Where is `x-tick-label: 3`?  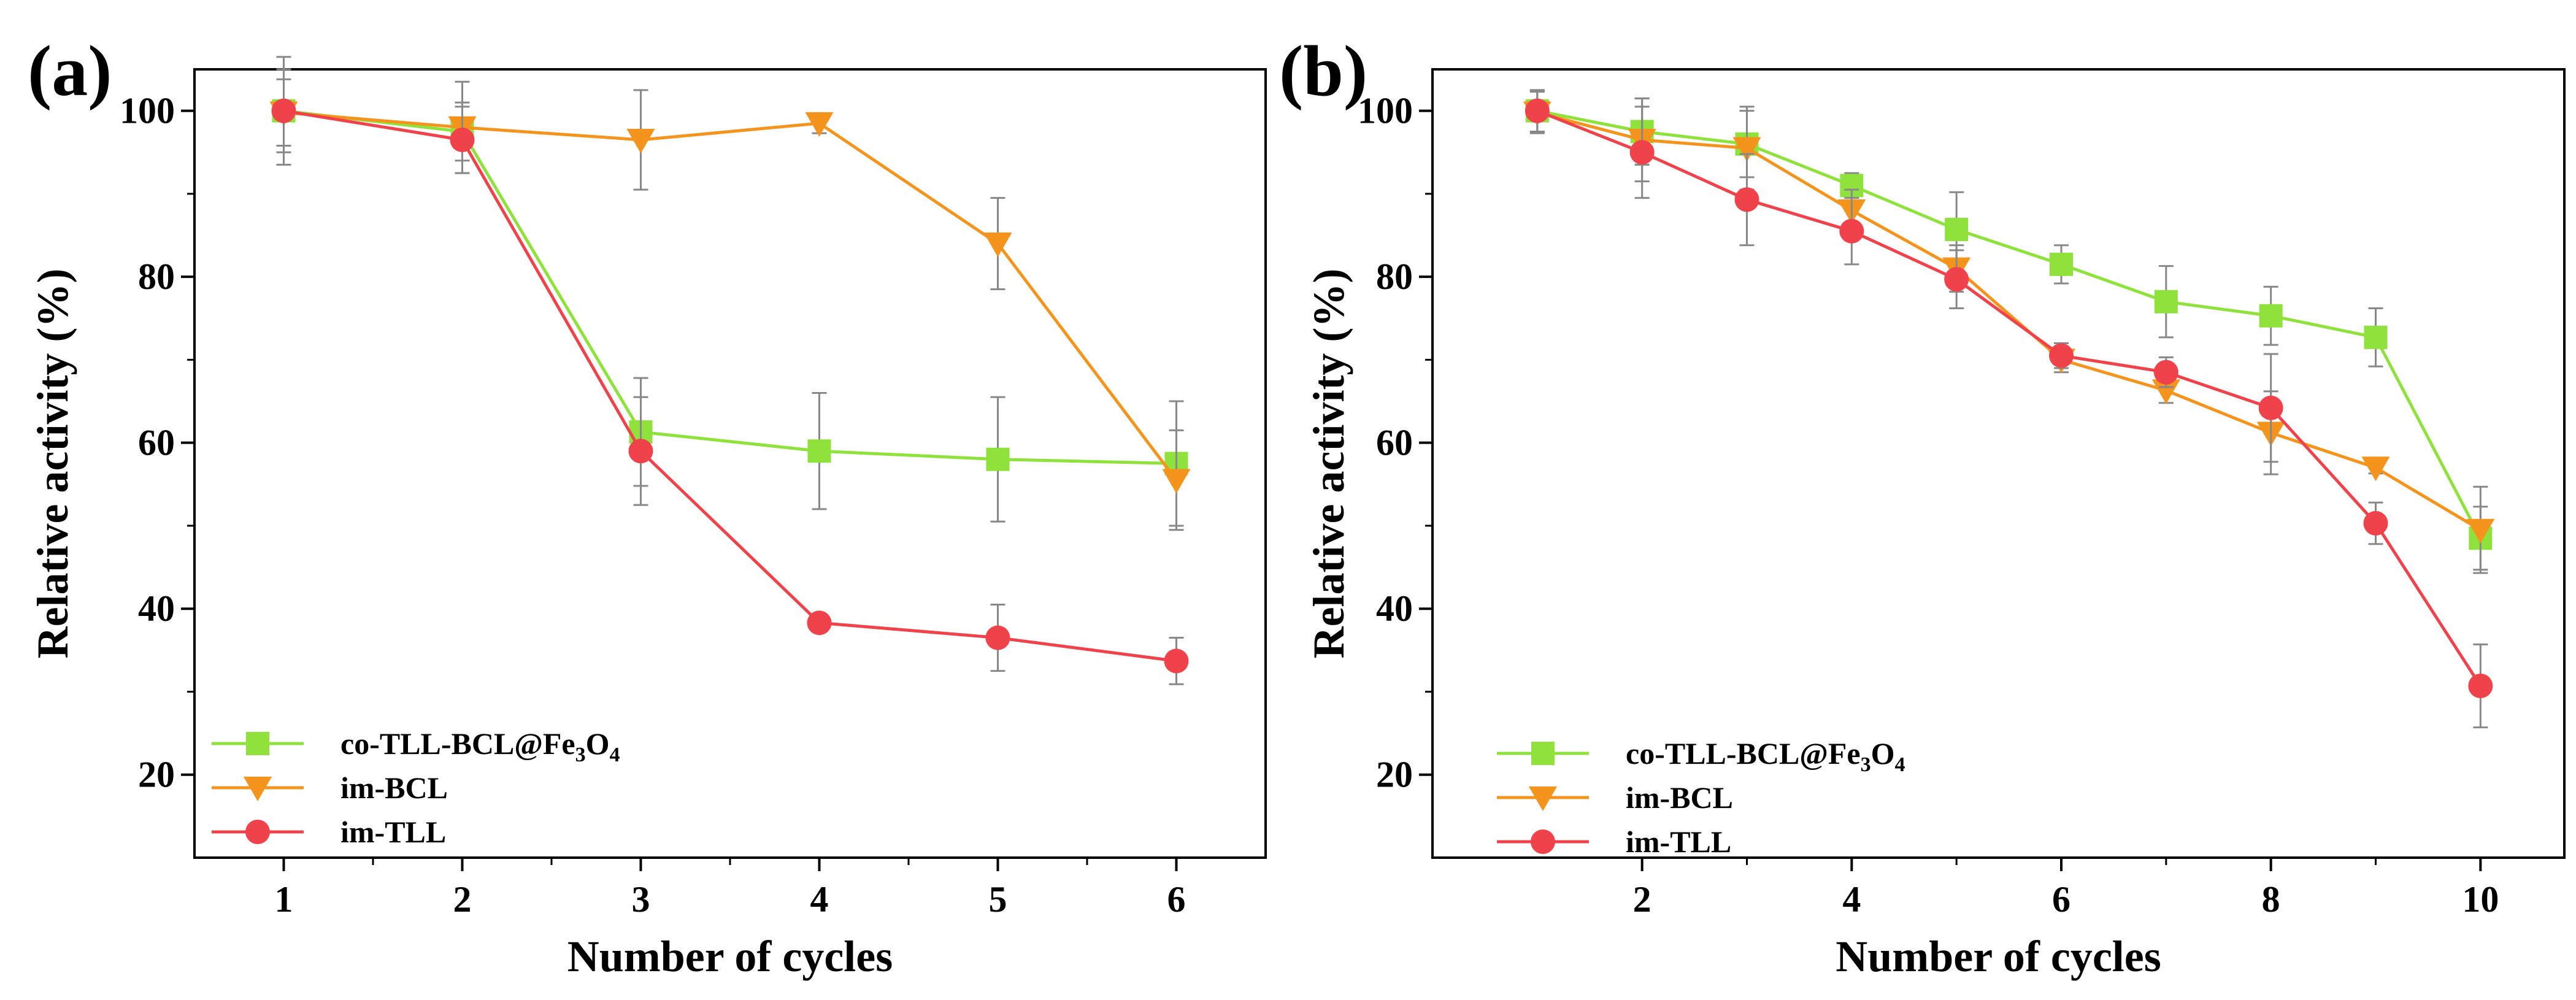
x-tick-label: 3 is located at coordinates (641, 899).